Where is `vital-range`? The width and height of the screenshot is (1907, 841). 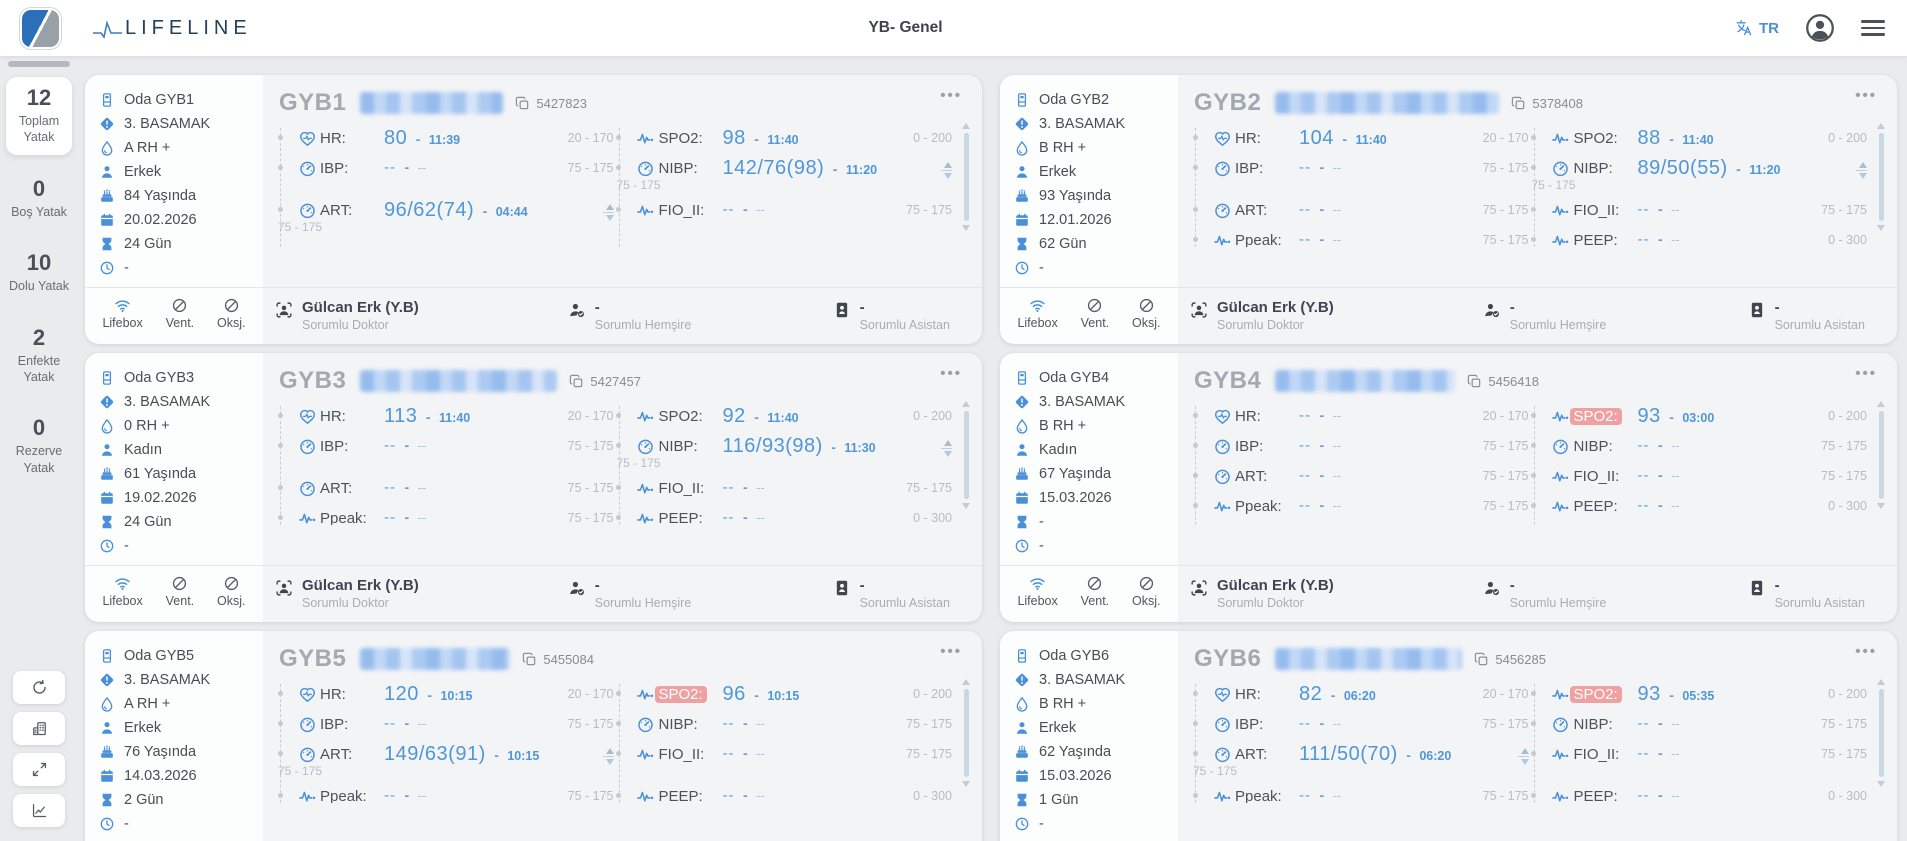
vital-range is located at coordinates (583, 210).